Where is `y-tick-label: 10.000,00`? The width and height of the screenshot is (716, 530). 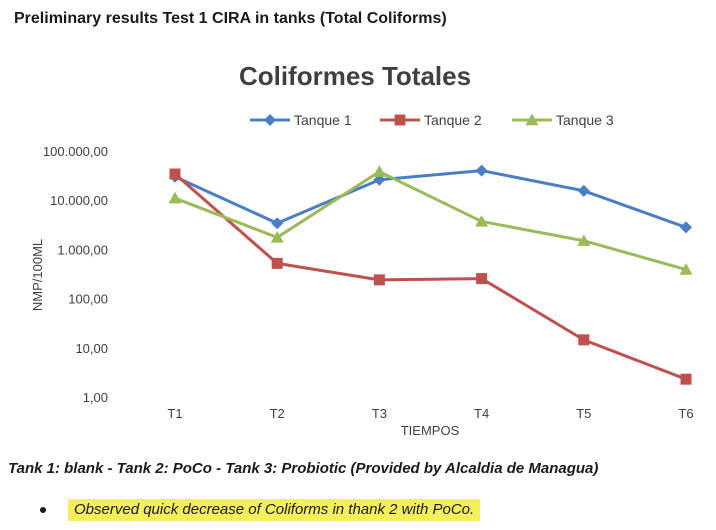 y-tick-label: 10.000,00 is located at coordinates (79, 200).